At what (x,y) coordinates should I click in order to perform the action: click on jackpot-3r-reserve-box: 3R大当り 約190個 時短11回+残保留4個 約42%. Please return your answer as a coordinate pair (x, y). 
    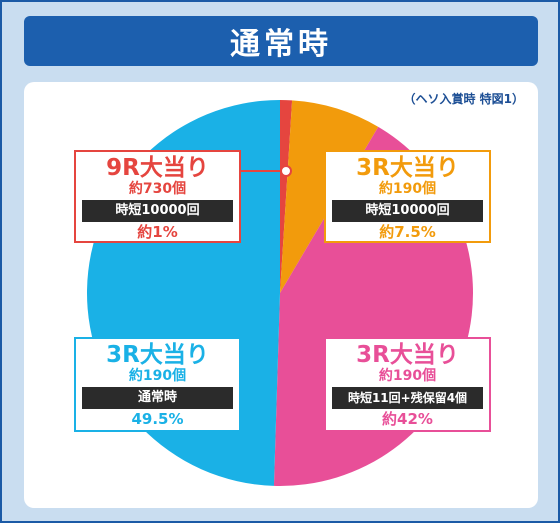
    Looking at the image, I should click on (407, 384).